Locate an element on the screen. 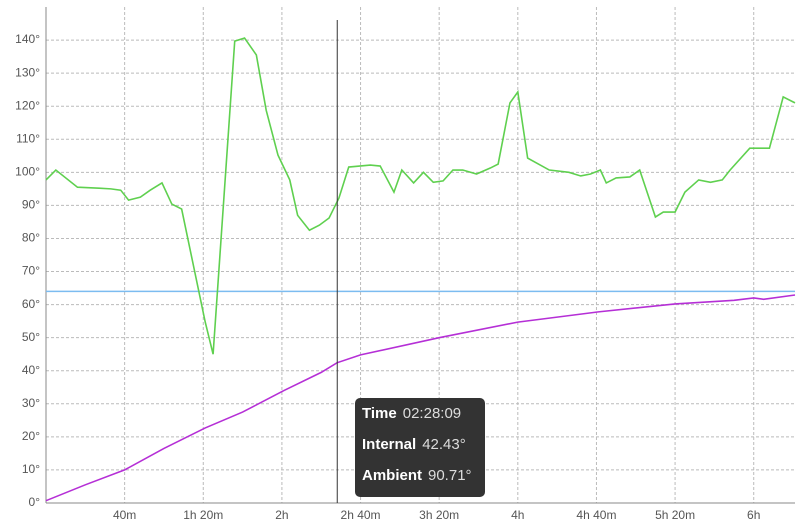 Image resolution: width=800 pixels, height=527 pixels. y-tick-label: 130° is located at coordinates (27, 72).